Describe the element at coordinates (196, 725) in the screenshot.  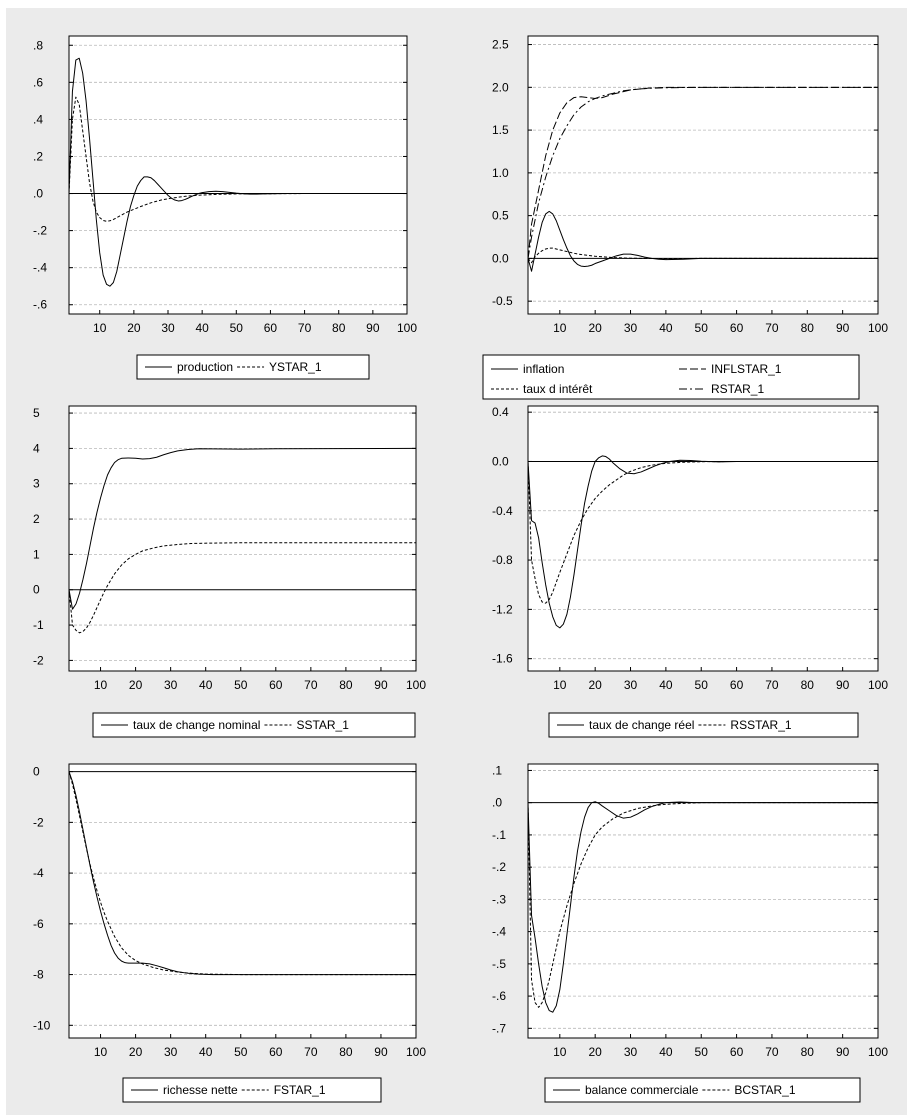
I see `legend-label: taux de change nominal` at that location.